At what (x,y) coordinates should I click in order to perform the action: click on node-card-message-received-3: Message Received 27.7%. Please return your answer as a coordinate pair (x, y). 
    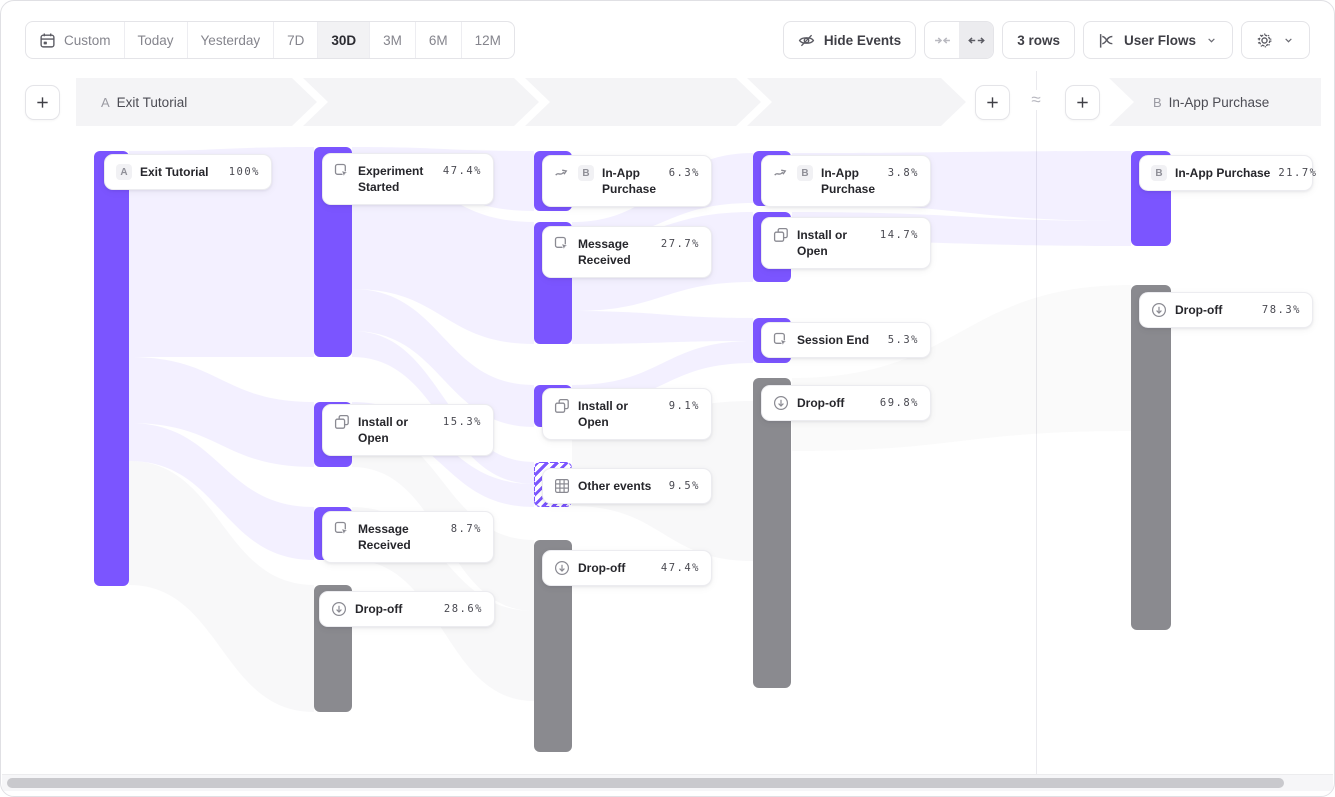
    Looking at the image, I should click on (627, 252).